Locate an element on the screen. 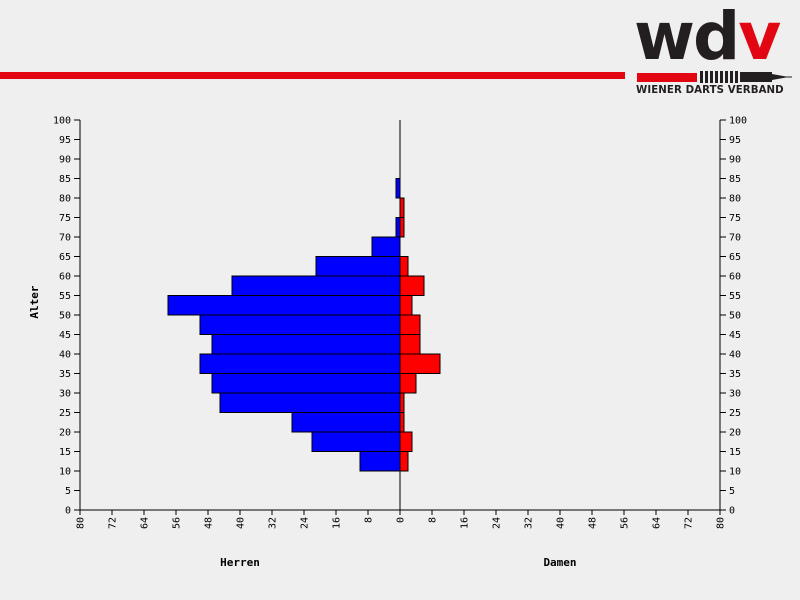 The height and width of the screenshot is (600, 800). y-axis-title: Alter is located at coordinates (34, 301).